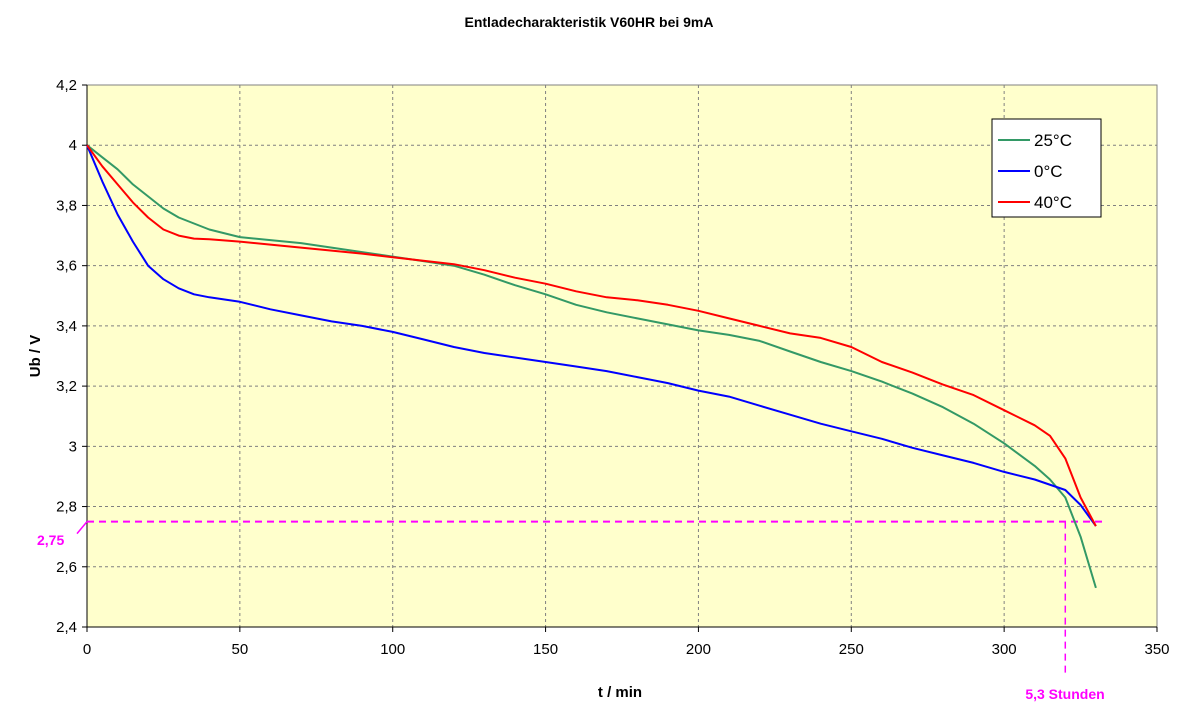  What do you see at coordinates (66, 507) in the screenshot?
I see `y-tick-label: 2,8` at bounding box center [66, 507].